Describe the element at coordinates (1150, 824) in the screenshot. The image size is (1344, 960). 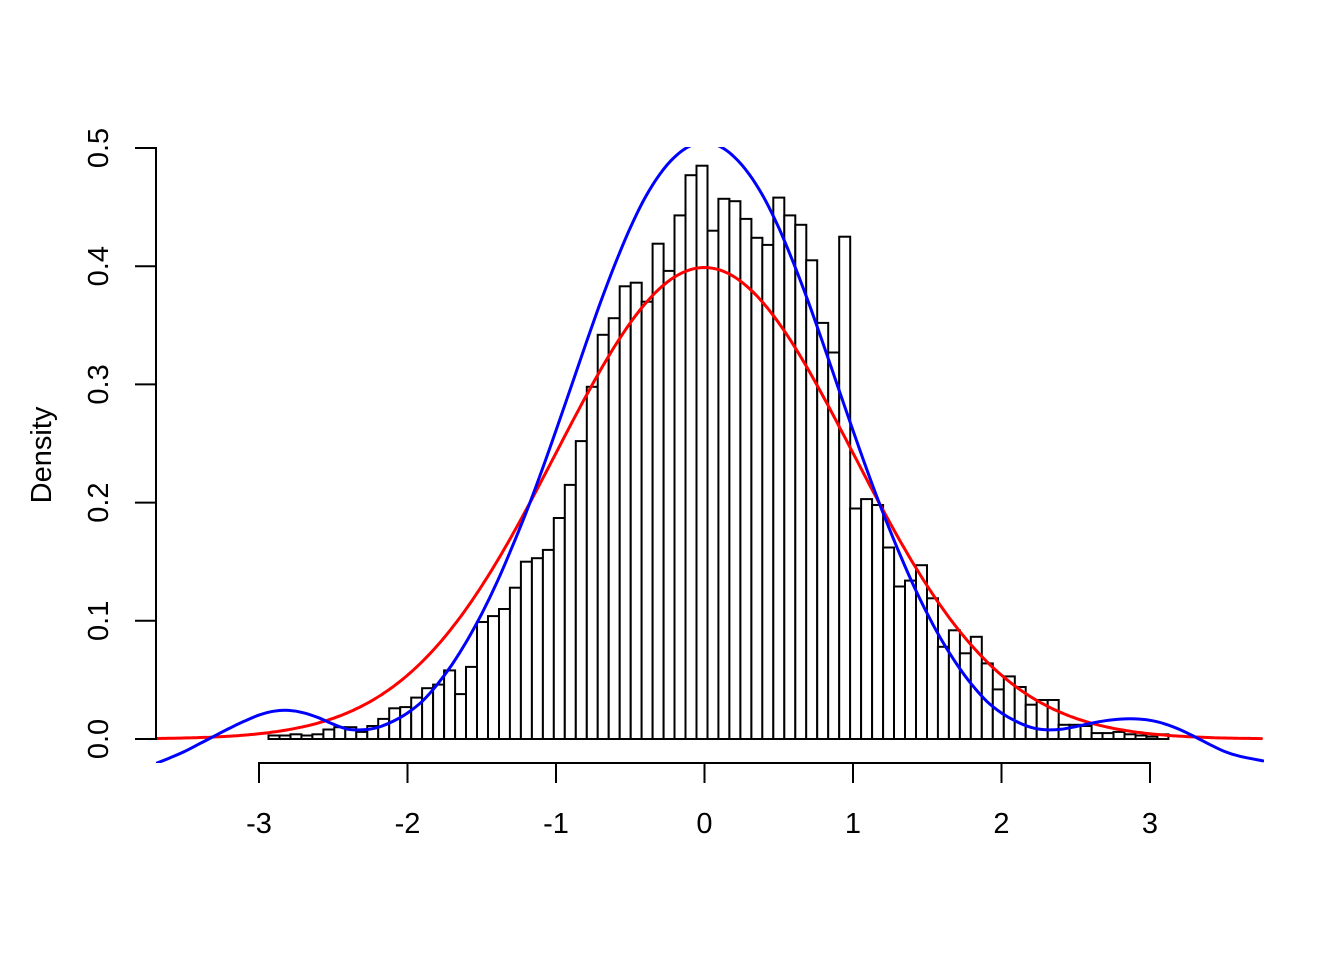
I see `x-tick-label: 3` at that location.